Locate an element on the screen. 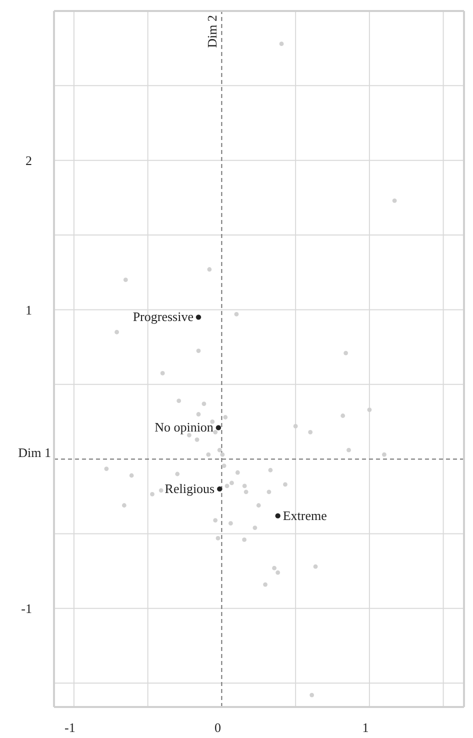  ref-line-label: Dim 2 is located at coordinates (212, 31).